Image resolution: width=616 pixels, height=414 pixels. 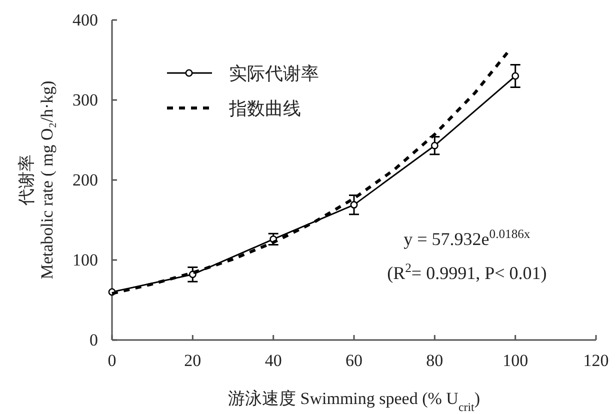 What do you see at coordinates (94, 340) in the screenshot?
I see `y-tick-label: 0` at bounding box center [94, 340].